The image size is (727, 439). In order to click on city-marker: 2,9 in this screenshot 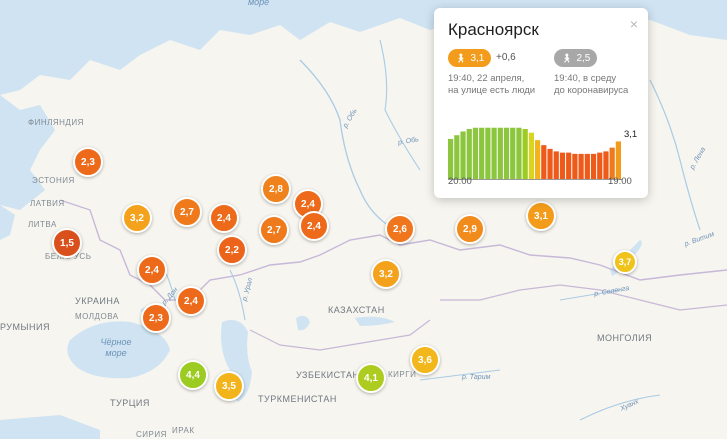, I will do `click(470, 229)`.